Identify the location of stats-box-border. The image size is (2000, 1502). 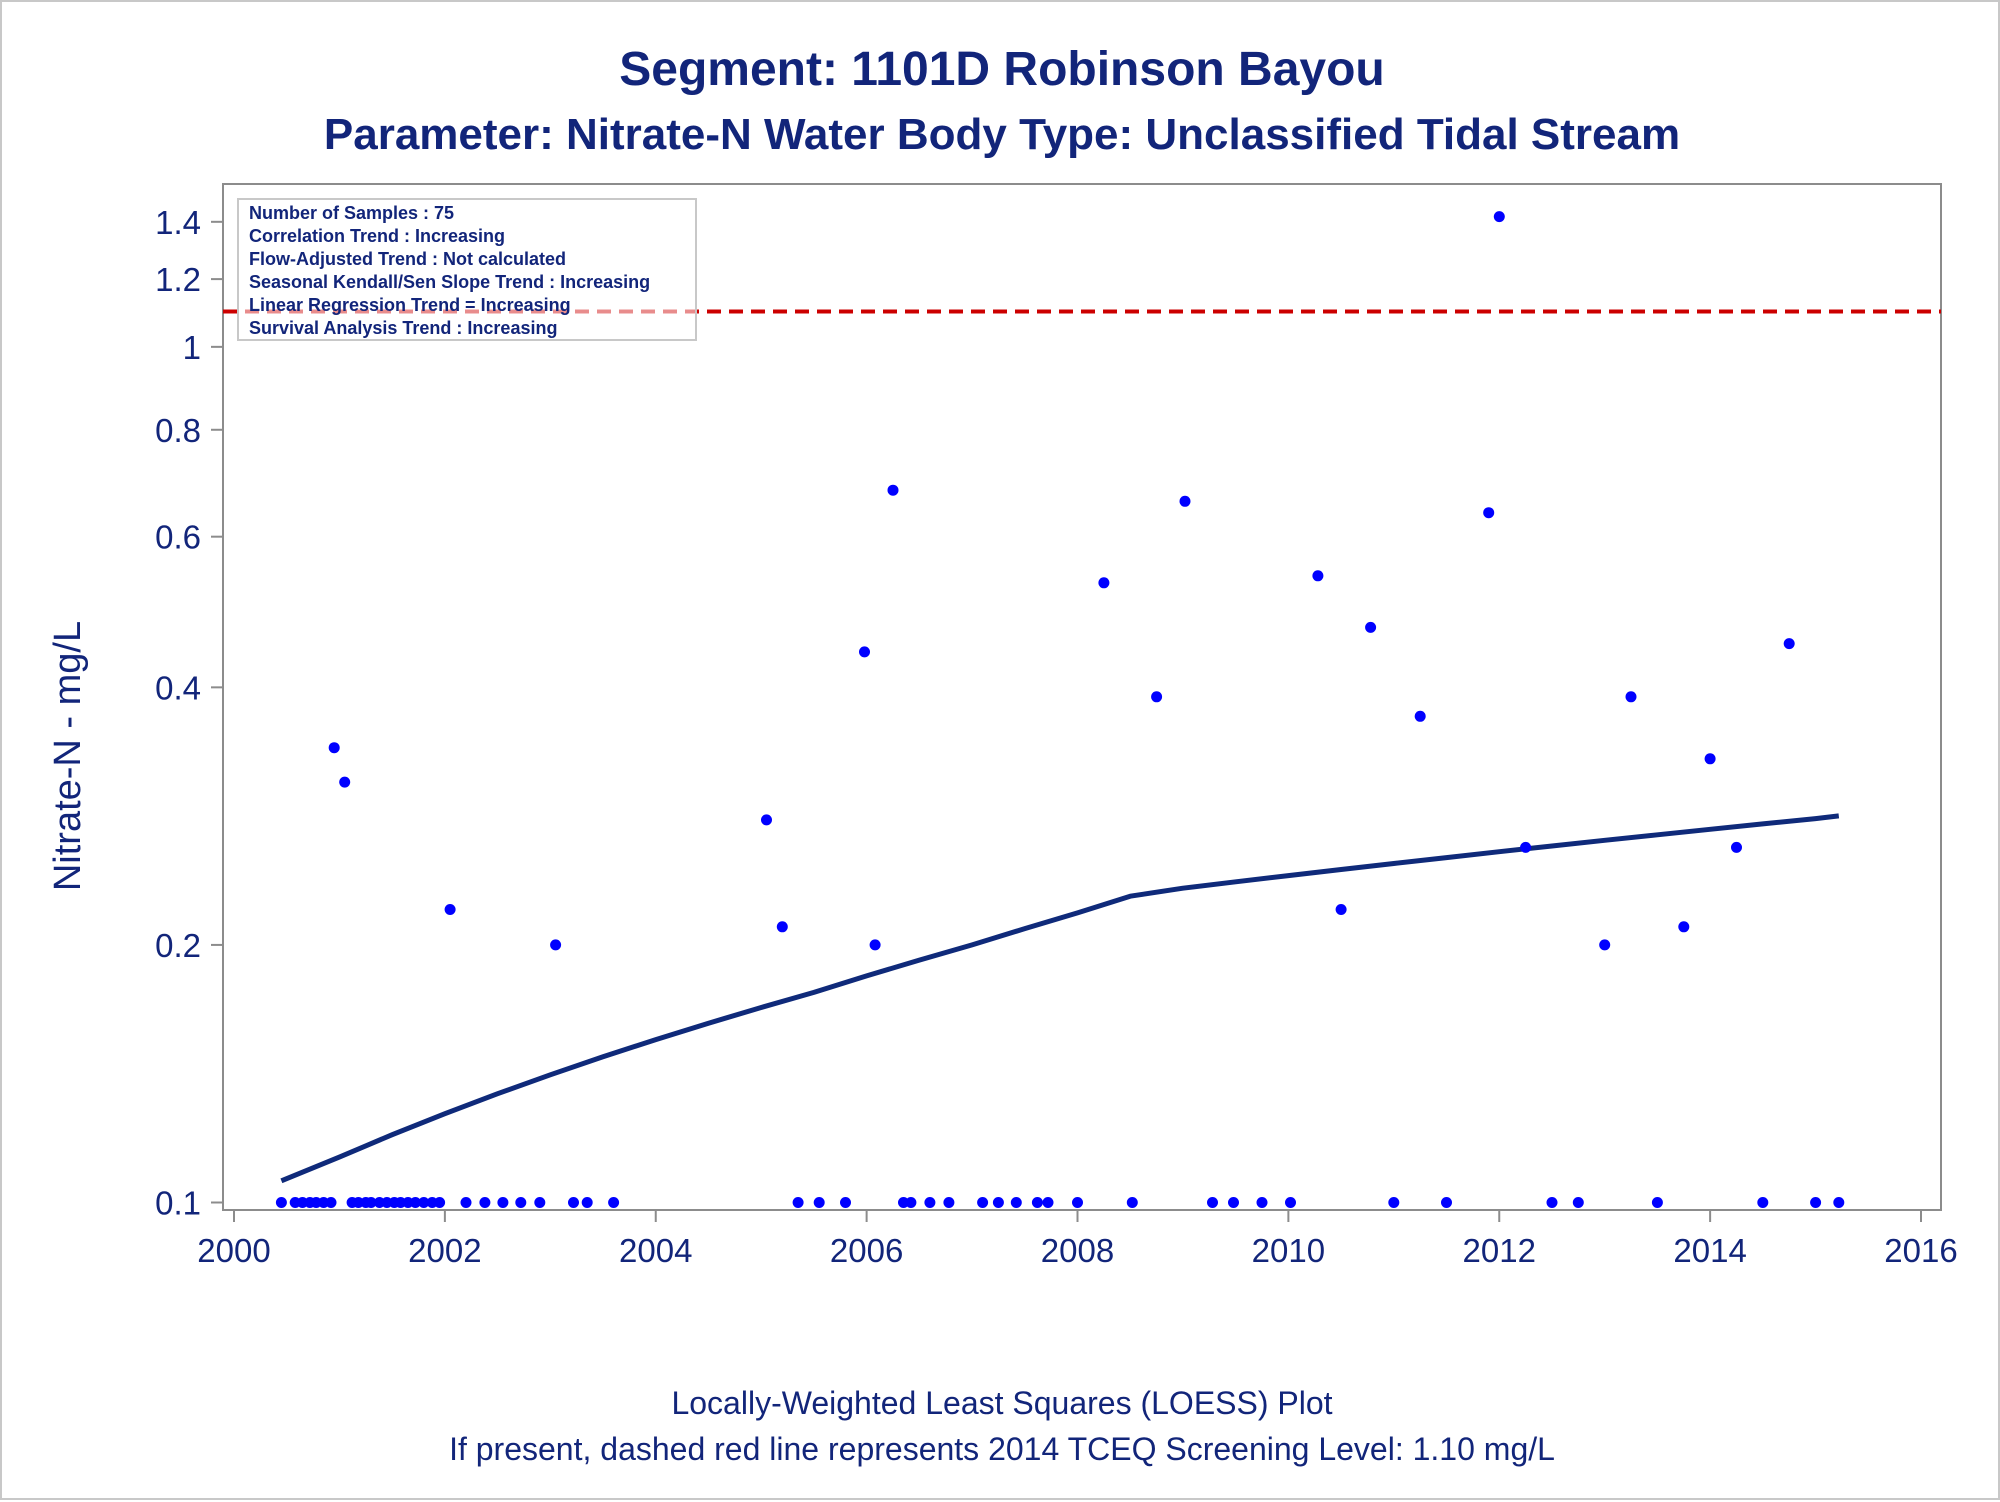
(467, 269).